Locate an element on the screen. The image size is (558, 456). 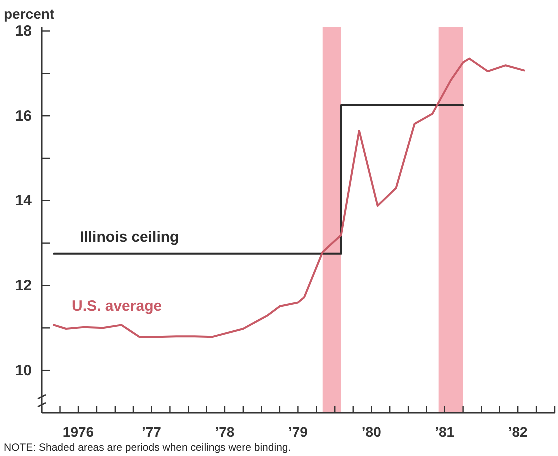
series-label: U.S. average is located at coordinates (117, 307).